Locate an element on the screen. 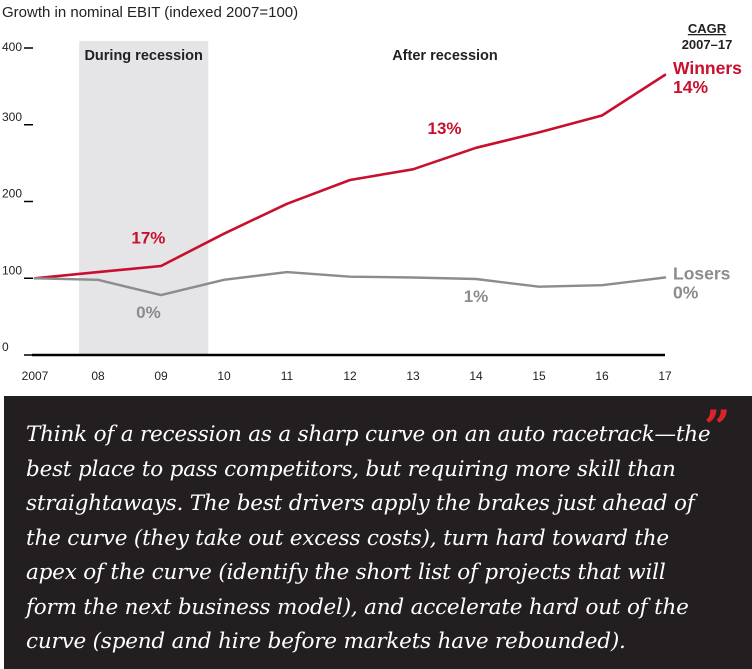 The width and height of the screenshot is (752, 669). x-tick-label: 13 is located at coordinates (413, 376).